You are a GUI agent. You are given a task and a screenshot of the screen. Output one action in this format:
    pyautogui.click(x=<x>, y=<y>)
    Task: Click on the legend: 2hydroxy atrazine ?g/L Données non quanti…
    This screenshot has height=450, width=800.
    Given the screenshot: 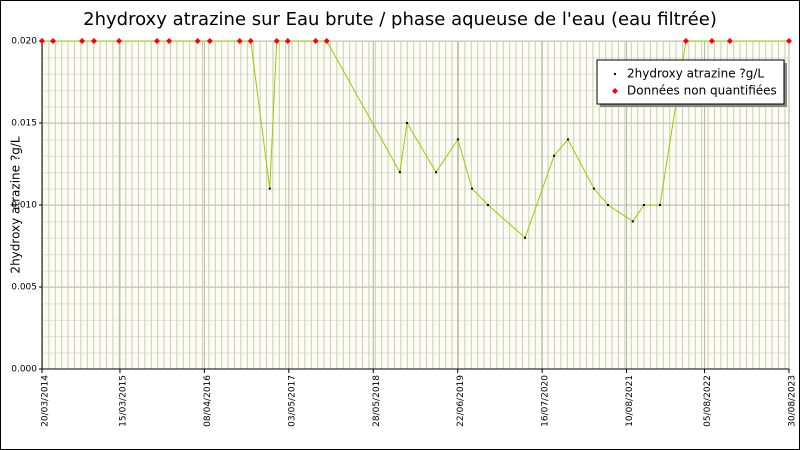 What is the action you would take?
    pyautogui.click(x=691, y=83)
    